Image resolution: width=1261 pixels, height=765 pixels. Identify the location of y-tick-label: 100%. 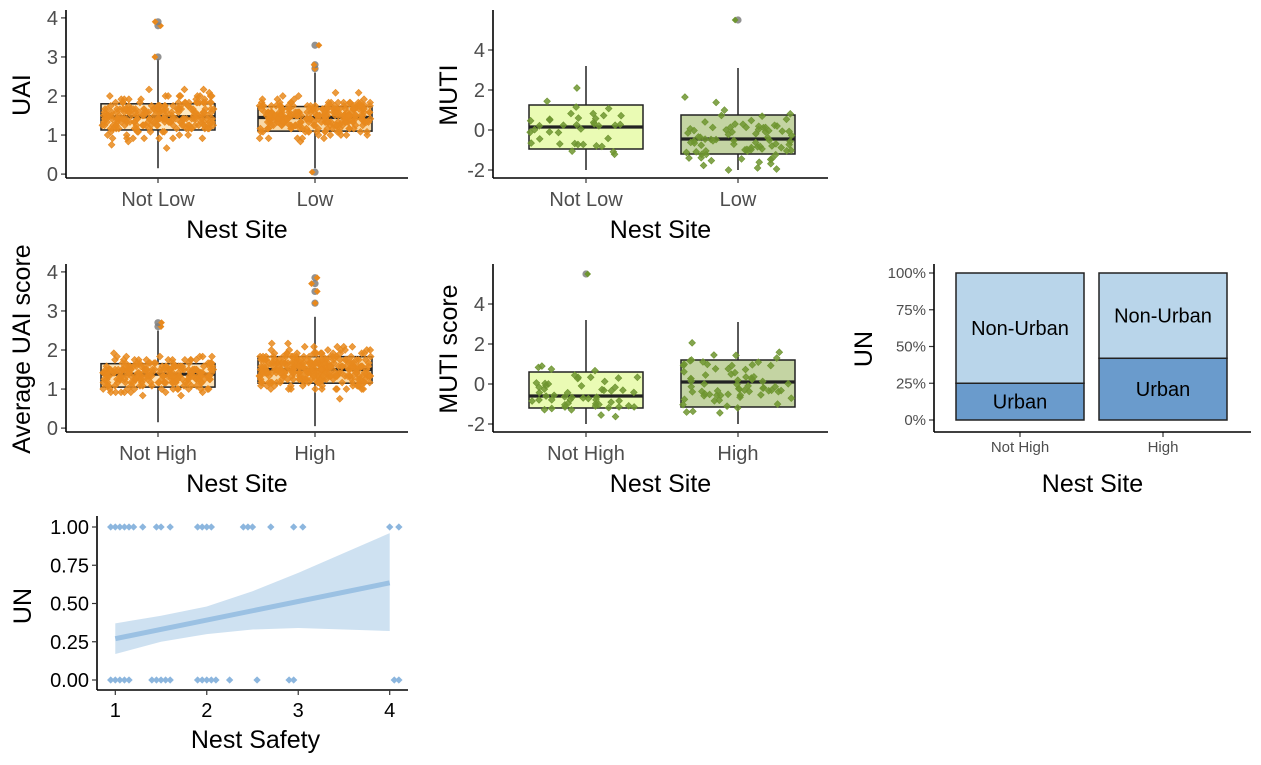
(907, 273).